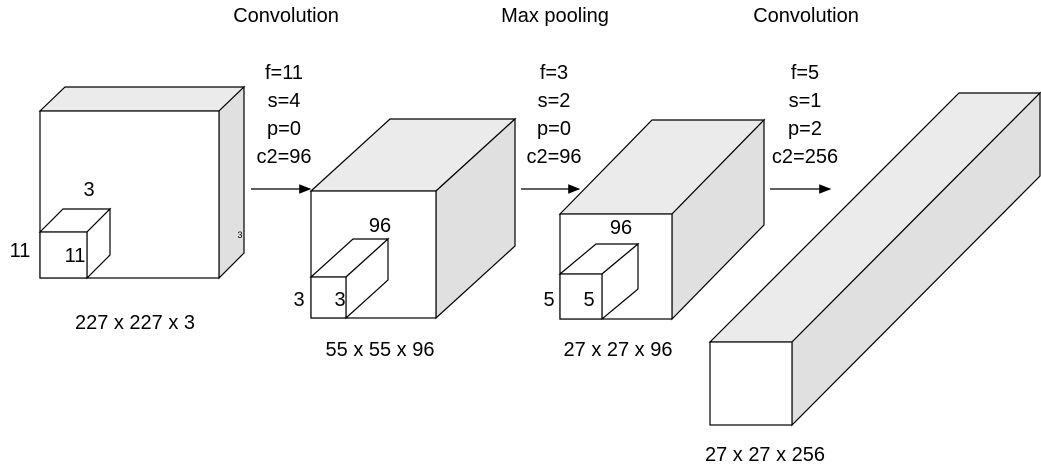  What do you see at coordinates (805, 157) in the screenshot?
I see `stage-param-channels: c2=256` at bounding box center [805, 157].